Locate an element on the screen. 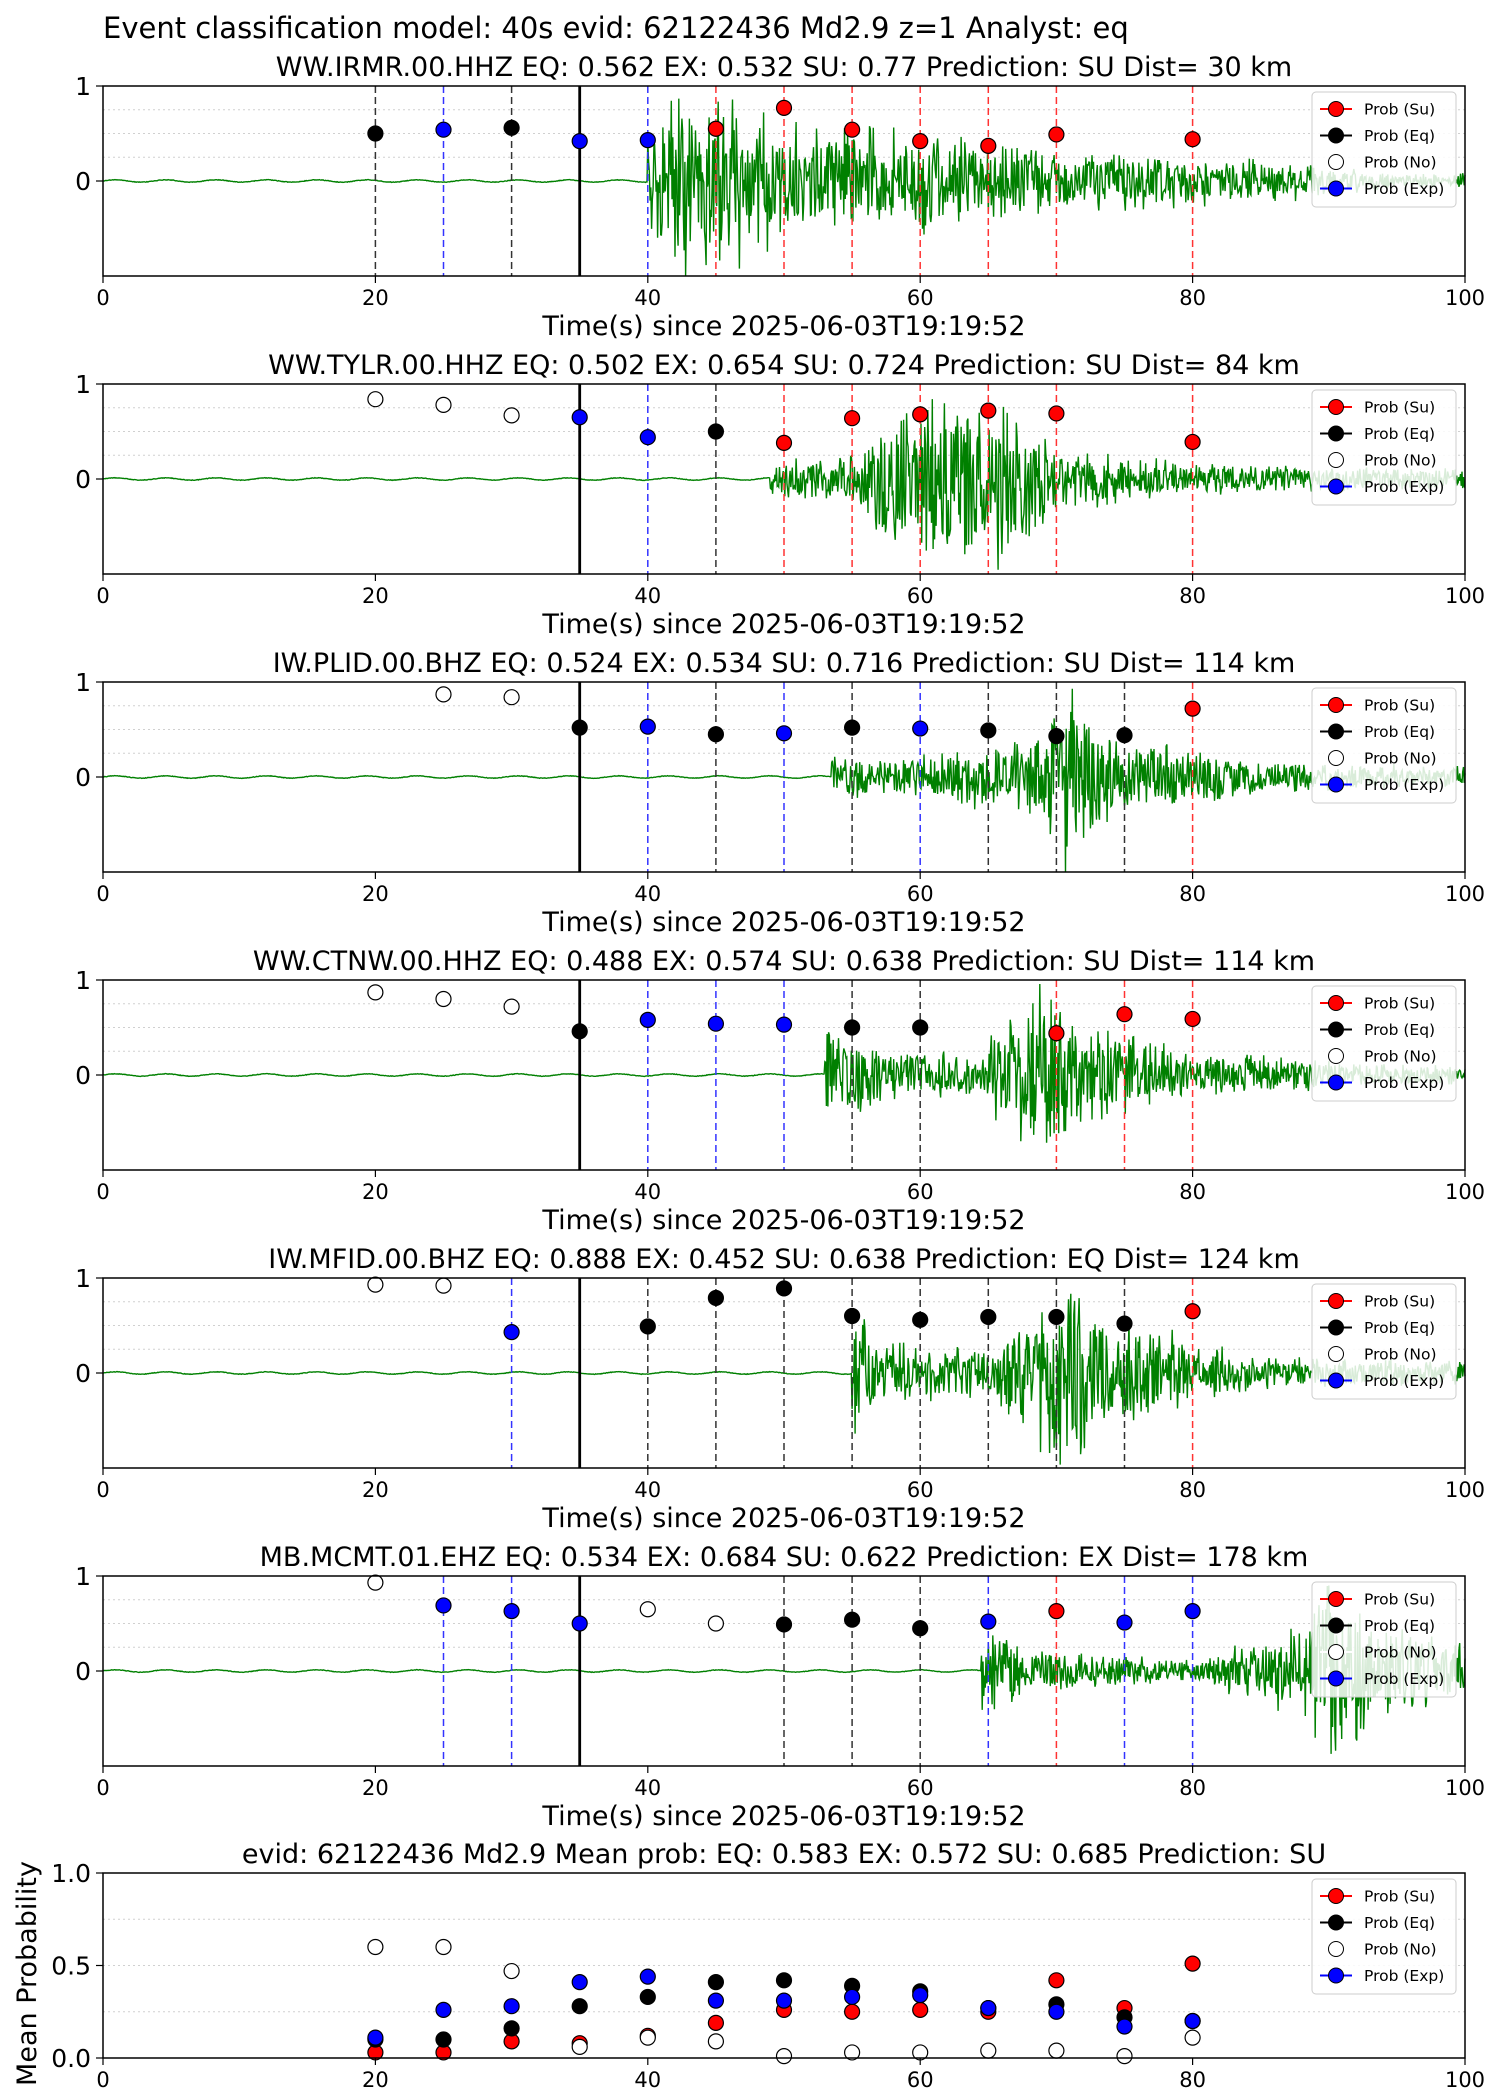 The width and height of the screenshot is (1500, 2100). x-tick-label: 20 is located at coordinates (375, 894).